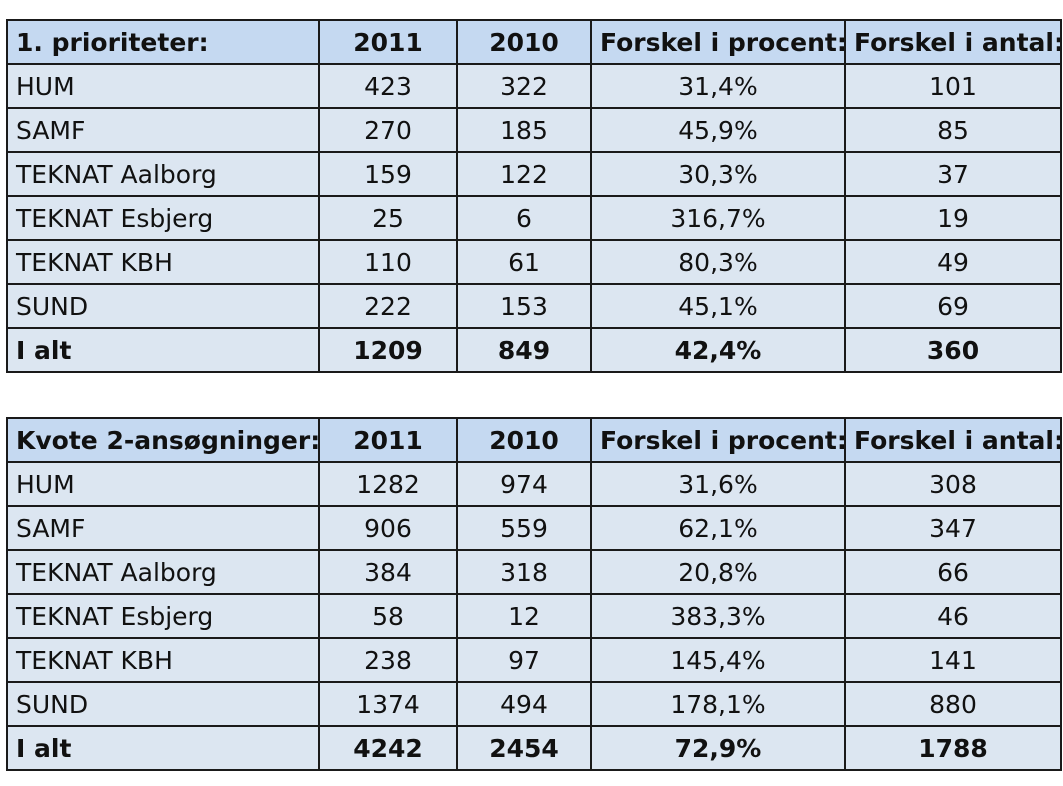 This screenshot has width=1063, height=786. Describe the element at coordinates (953, 704) in the screenshot. I see `value-count-diff: 880` at that location.